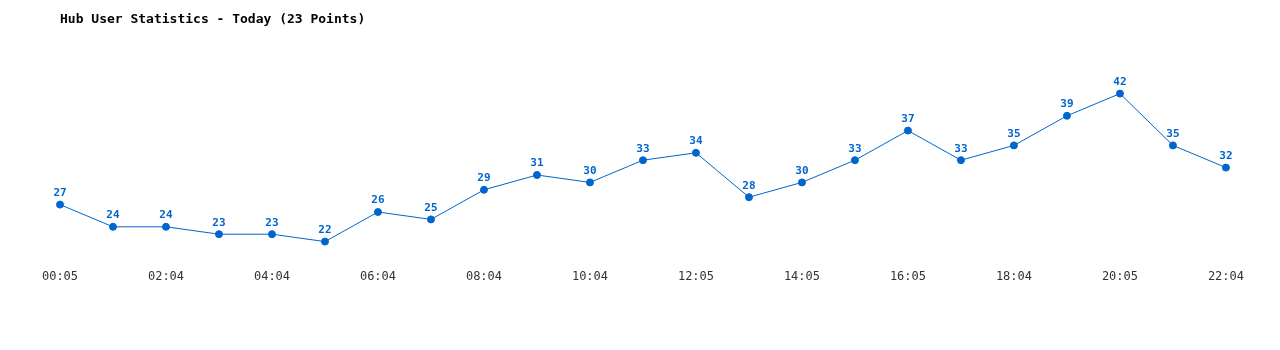 The image size is (1280, 350). What do you see at coordinates (908, 118) in the screenshot?
I see `data-label: 37` at bounding box center [908, 118].